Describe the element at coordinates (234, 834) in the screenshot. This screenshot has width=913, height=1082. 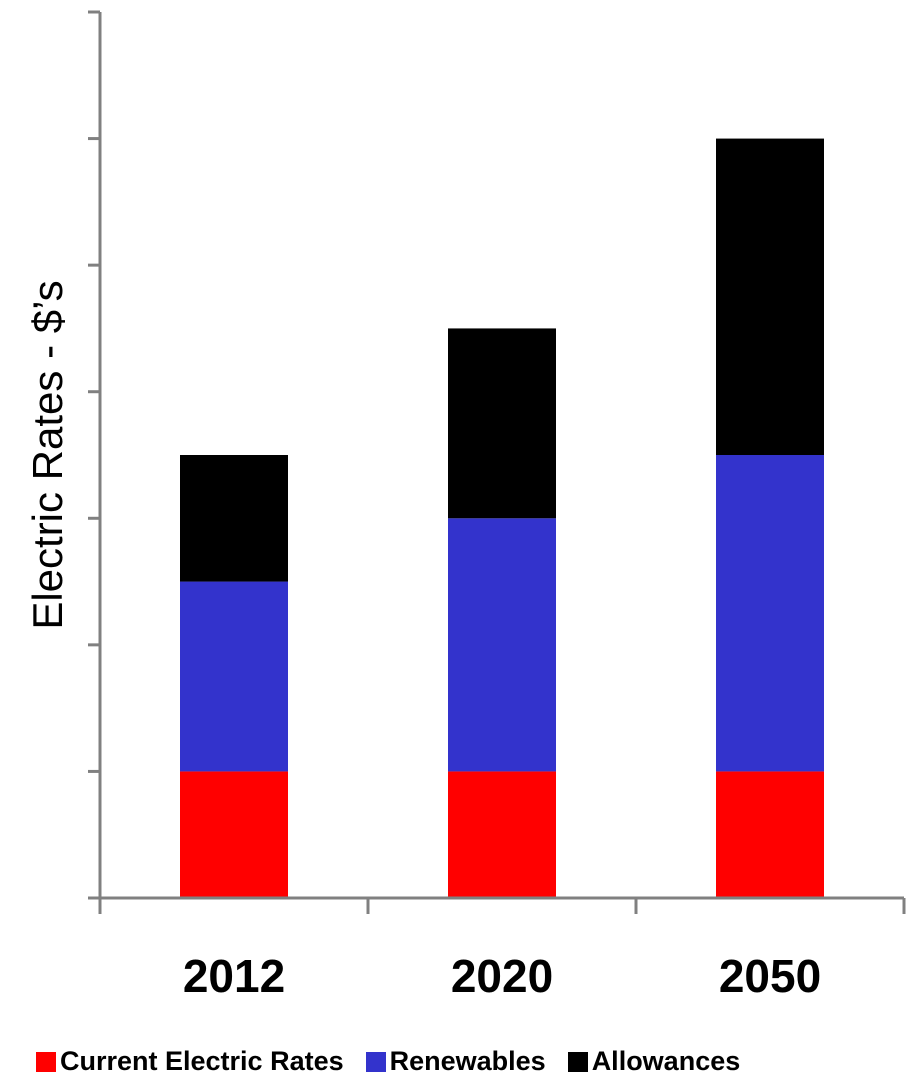
I see `bar-segment-current-electric-rates-2012` at that location.